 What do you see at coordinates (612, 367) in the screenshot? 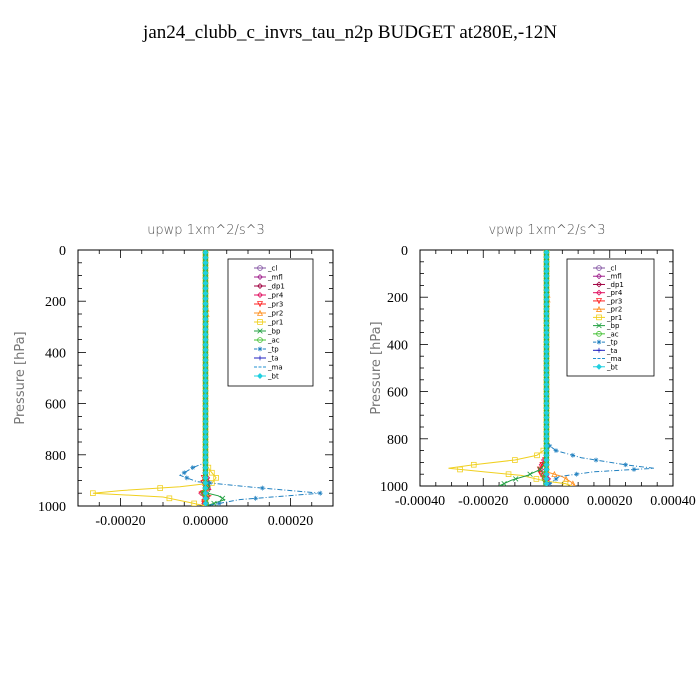
I see `legend-entry: _bt` at bounding box center [612, 367].